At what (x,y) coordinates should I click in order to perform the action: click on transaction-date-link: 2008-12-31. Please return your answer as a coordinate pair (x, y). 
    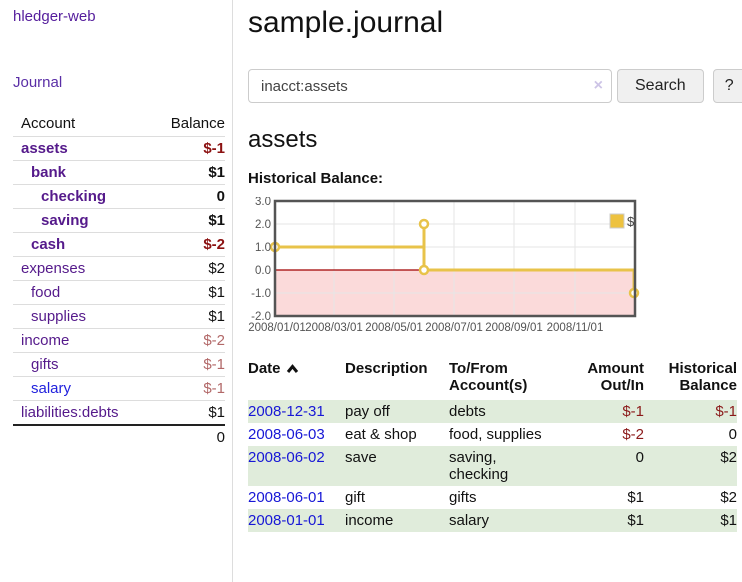
    Looking at the image, I should click on (286, 411).